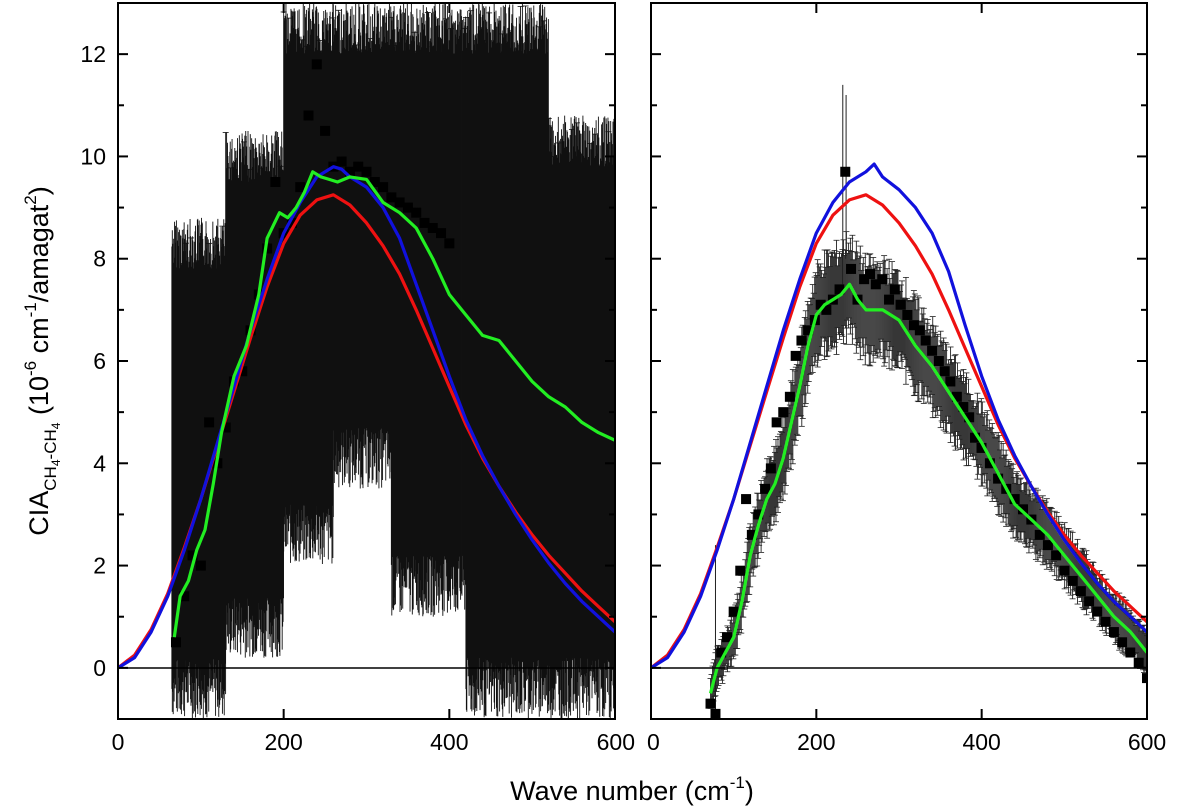 Image resolution: width=1177 pixels, height=809 pixels. I want to click on y-tick-label: 6, so click(99, 361).